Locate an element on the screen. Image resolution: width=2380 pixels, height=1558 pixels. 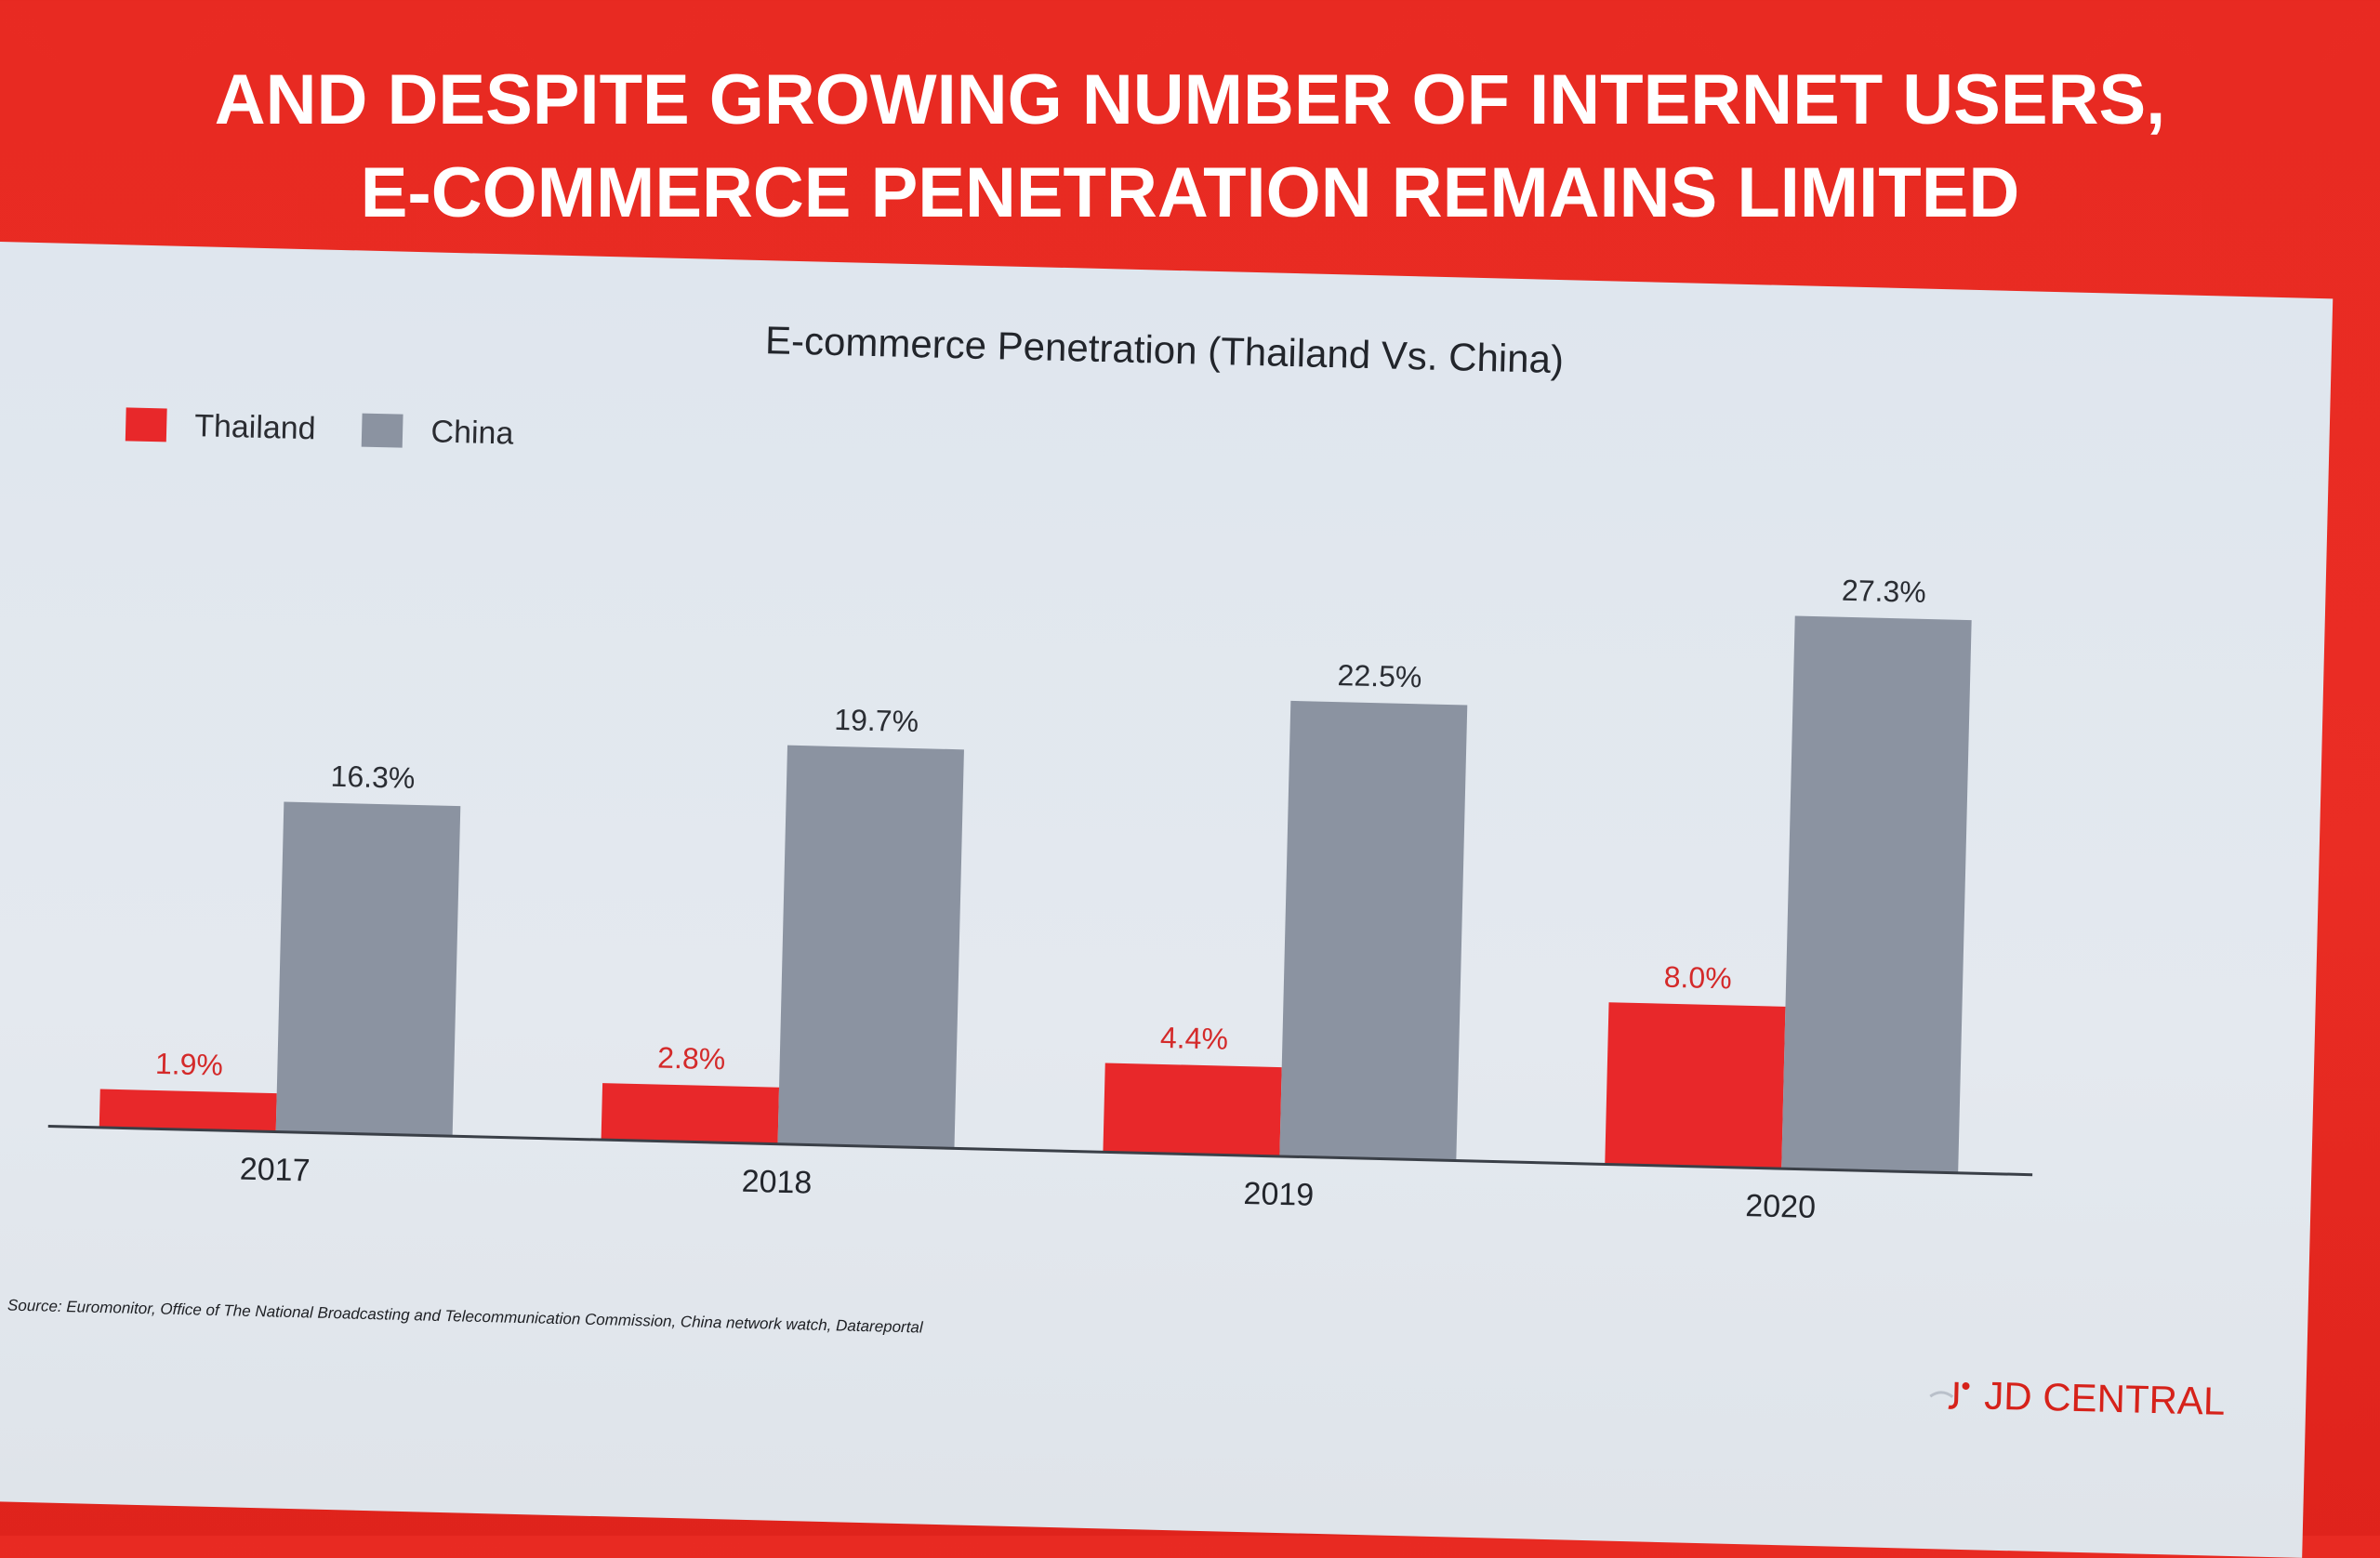
x-tick-label-2017: 2017 is located at coordinates (275, 1170).